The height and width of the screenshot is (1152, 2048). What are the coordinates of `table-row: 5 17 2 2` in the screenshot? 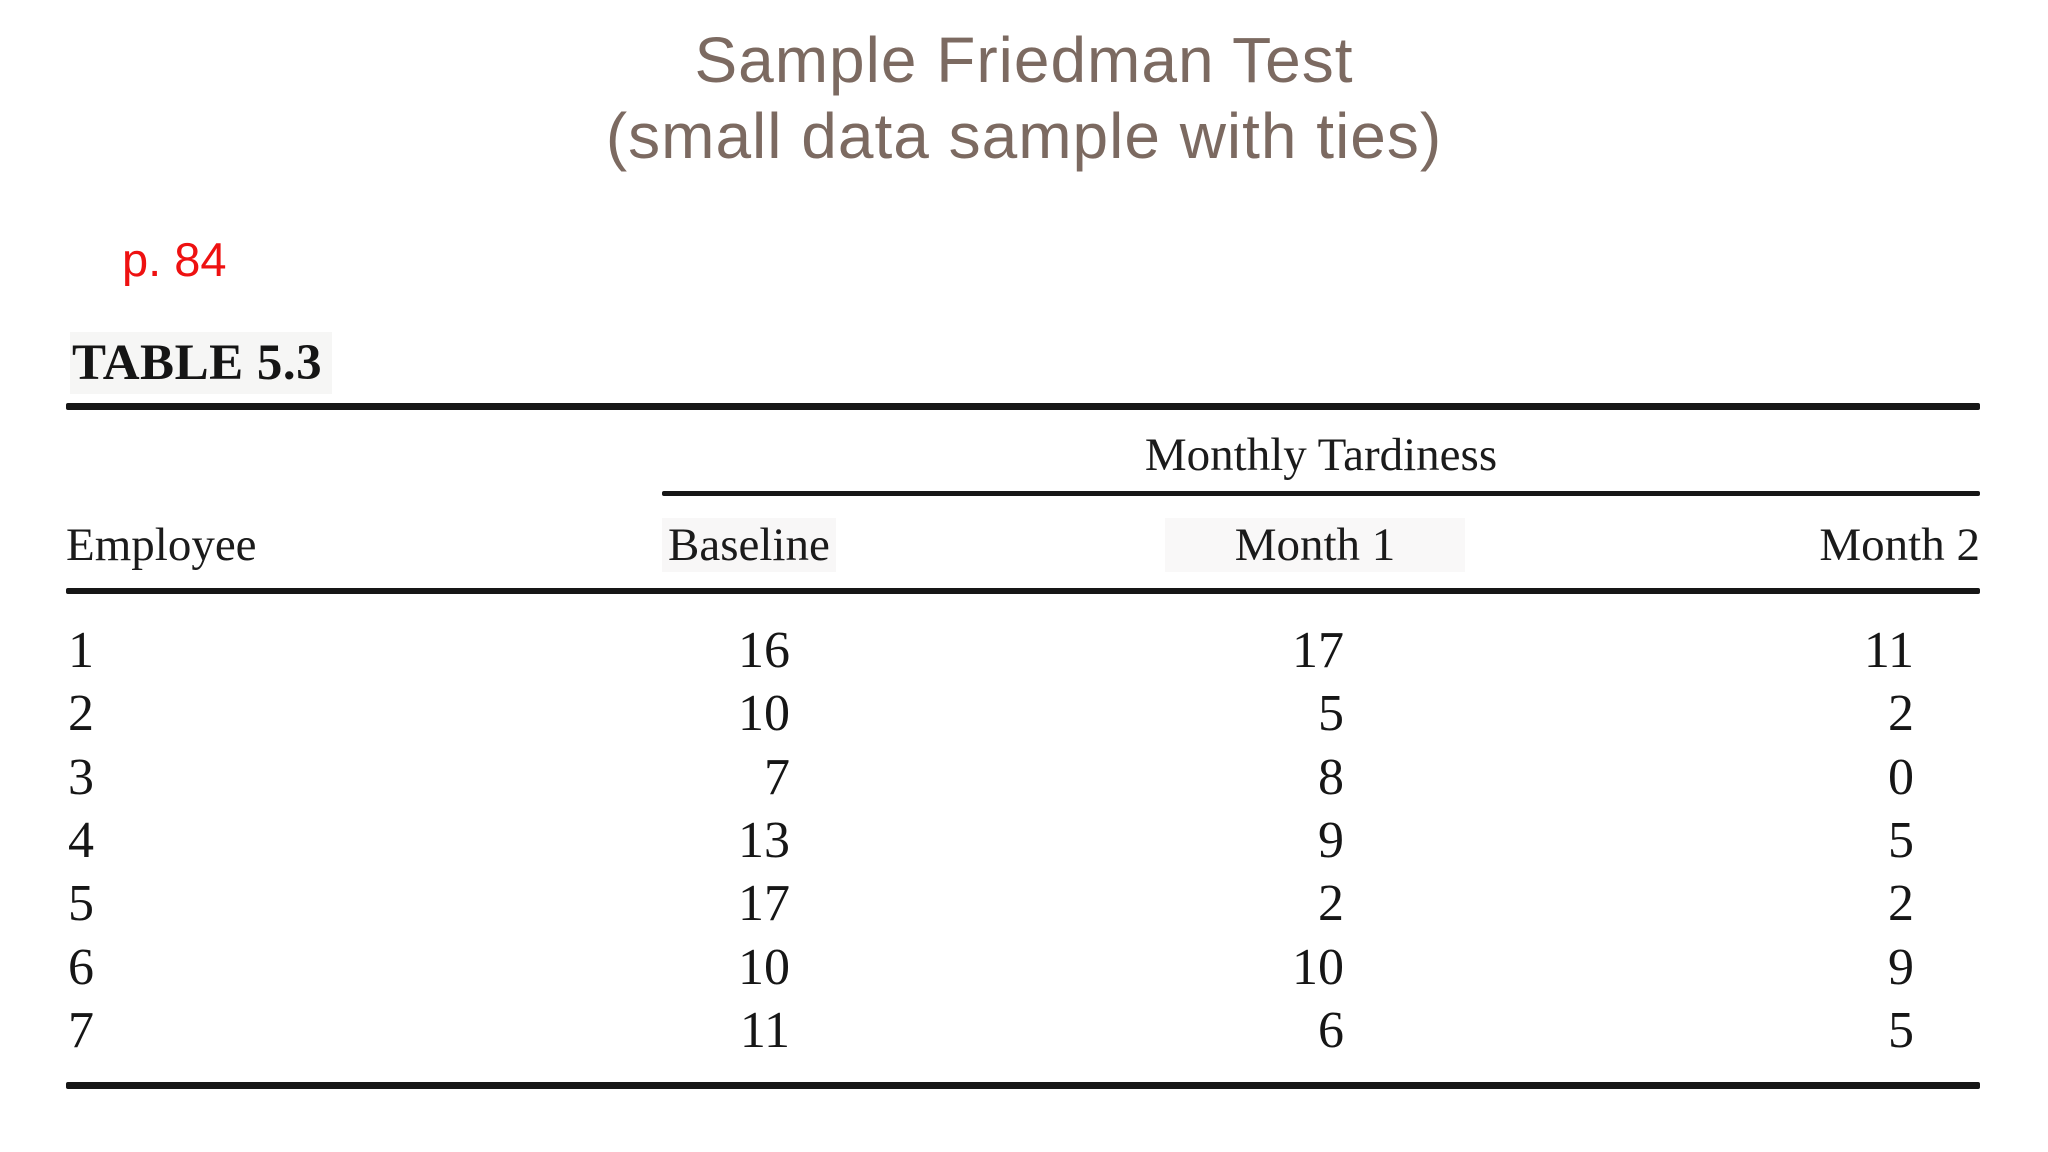 It's located at (1023, 904).